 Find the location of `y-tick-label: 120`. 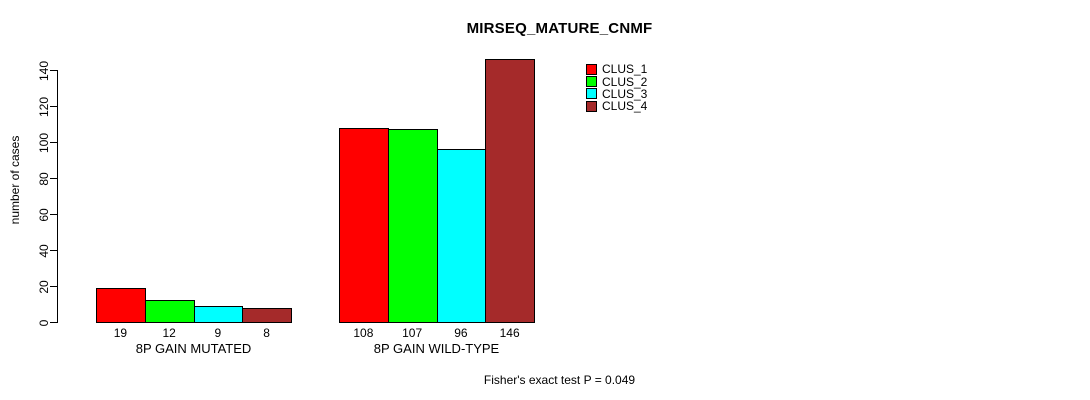

y-tick-label: 120 is located at coordinates (44, 106).